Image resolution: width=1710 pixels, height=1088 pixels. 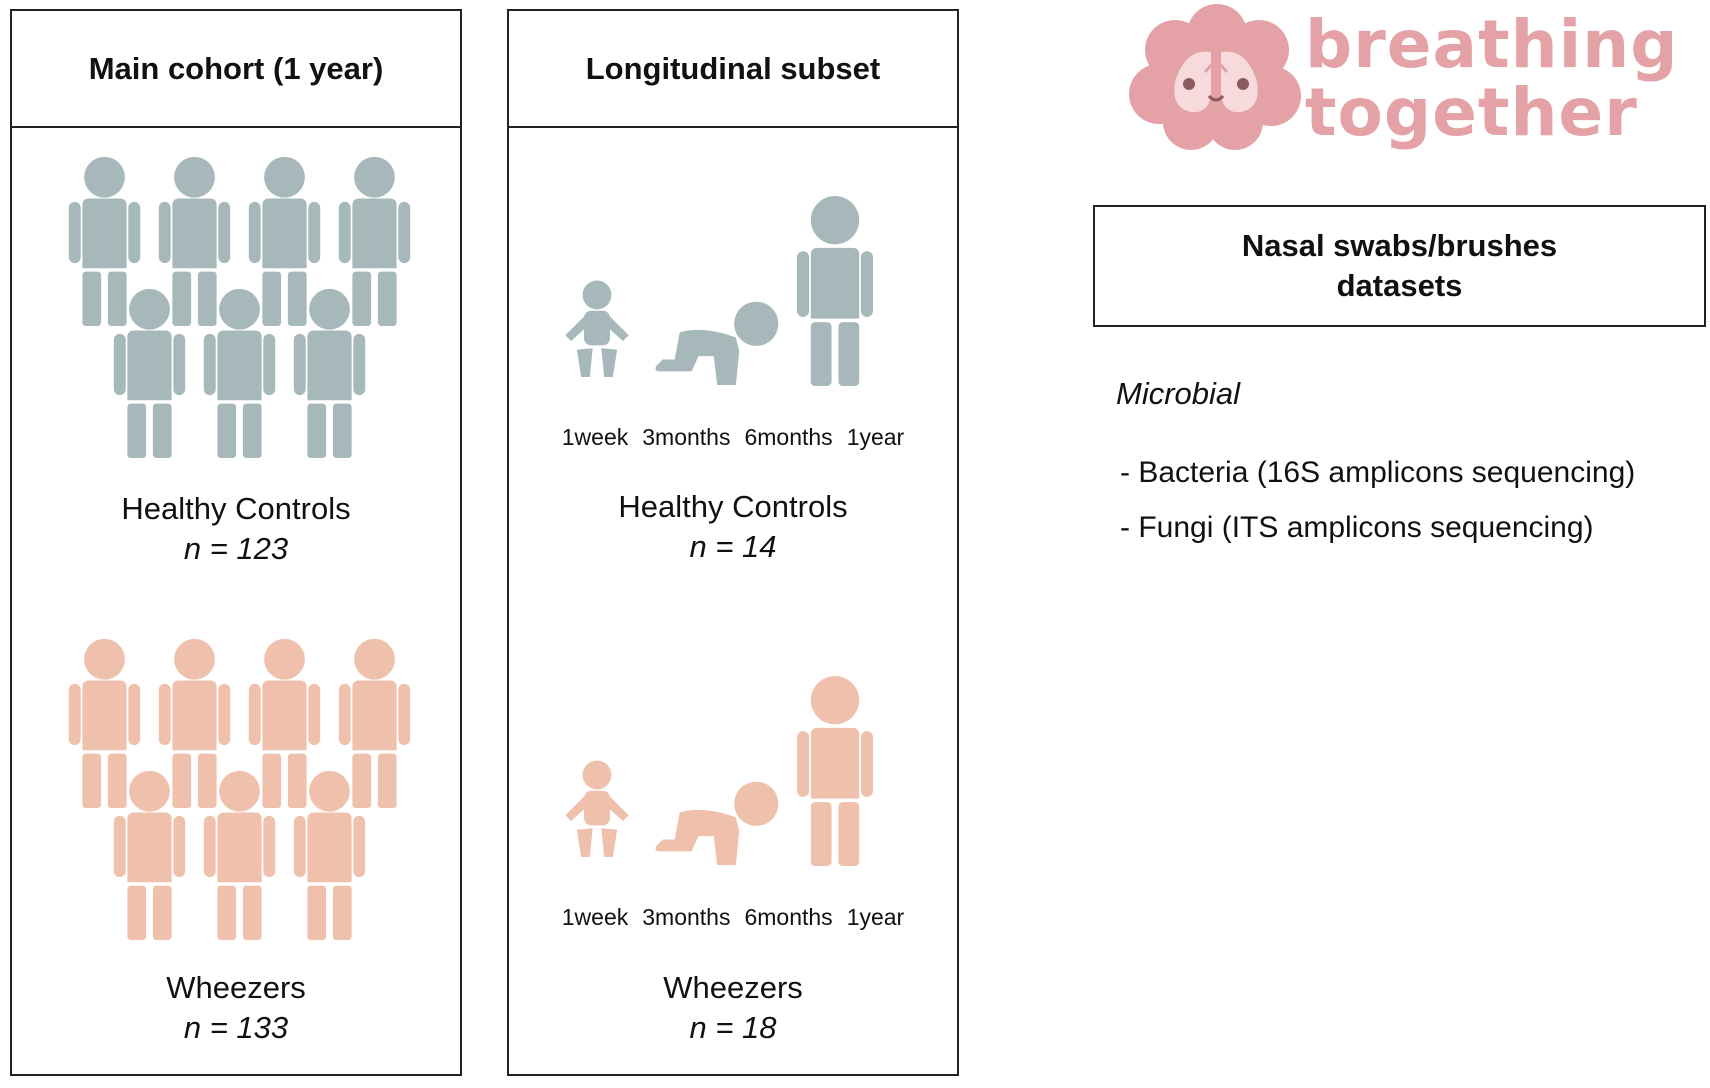 What do you see at coordinates (239, 307) in the screenshot?
I see `healthy-controls-crowd-icon` at bounding box center [239, 307].